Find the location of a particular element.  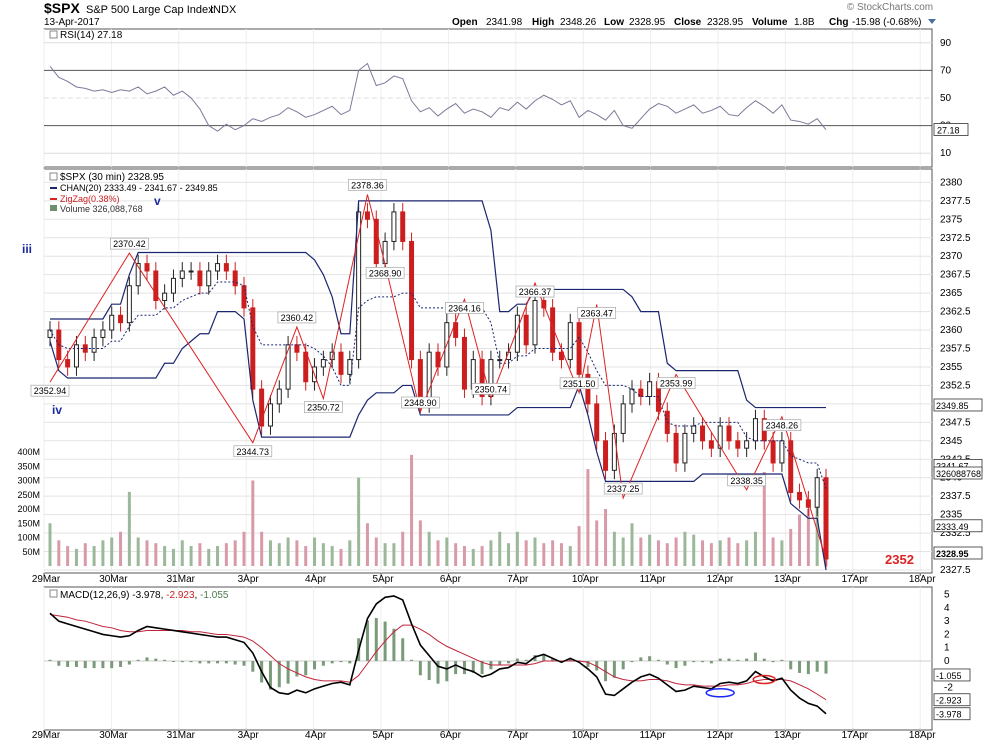

volume-tick-label: 350M is located at coordinates (28, 466).